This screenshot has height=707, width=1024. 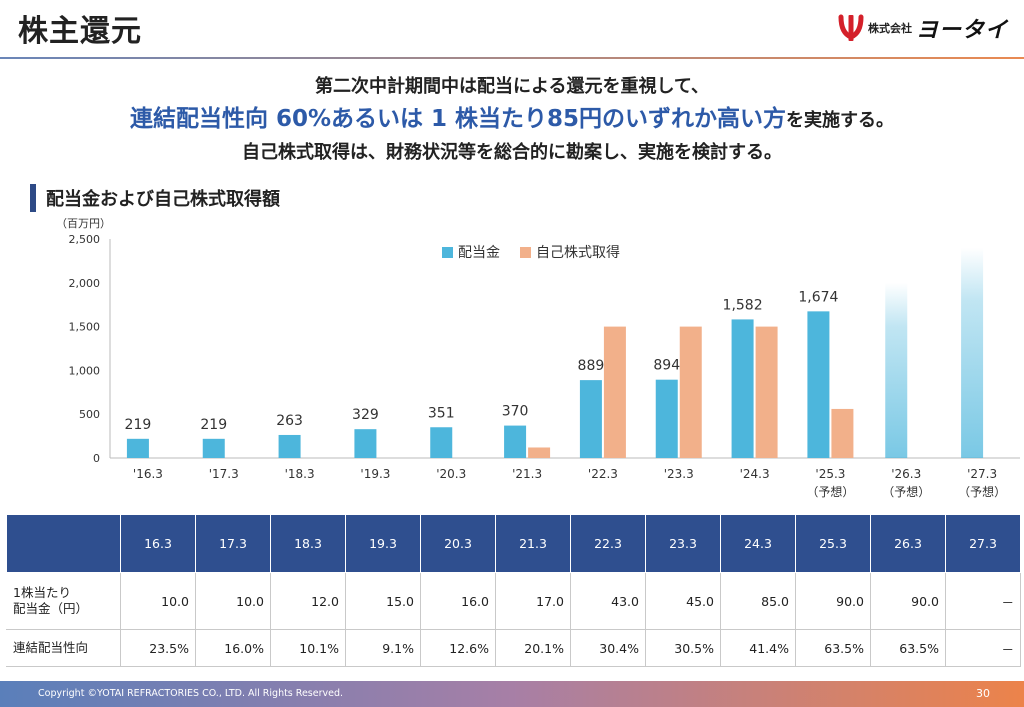 I want to click on x-tick-label: '18.3, so click(x=300, y=474).